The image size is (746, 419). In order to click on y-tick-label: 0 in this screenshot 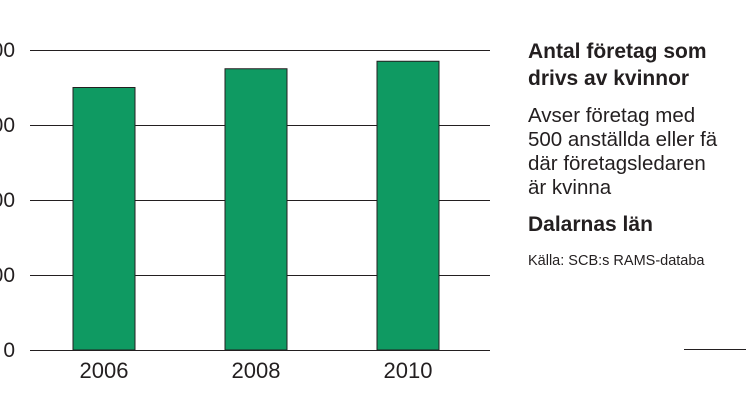, I will do `click(9, 350)`.